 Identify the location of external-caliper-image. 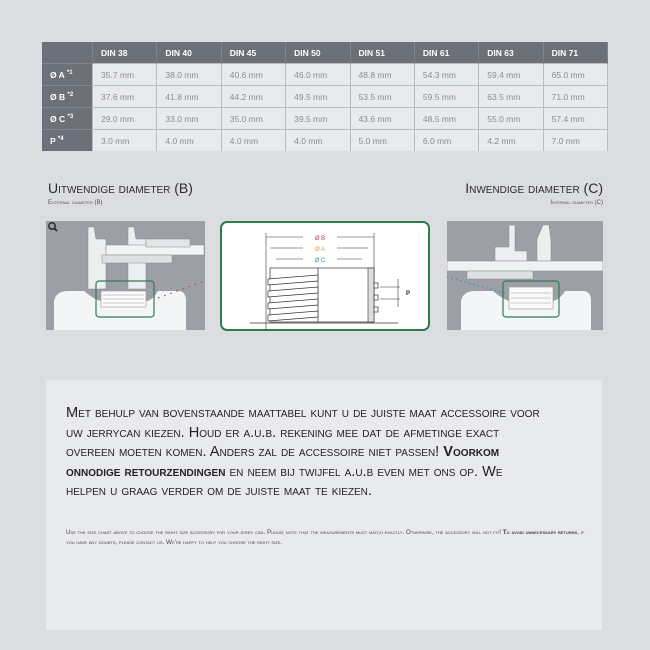
(125, 275).